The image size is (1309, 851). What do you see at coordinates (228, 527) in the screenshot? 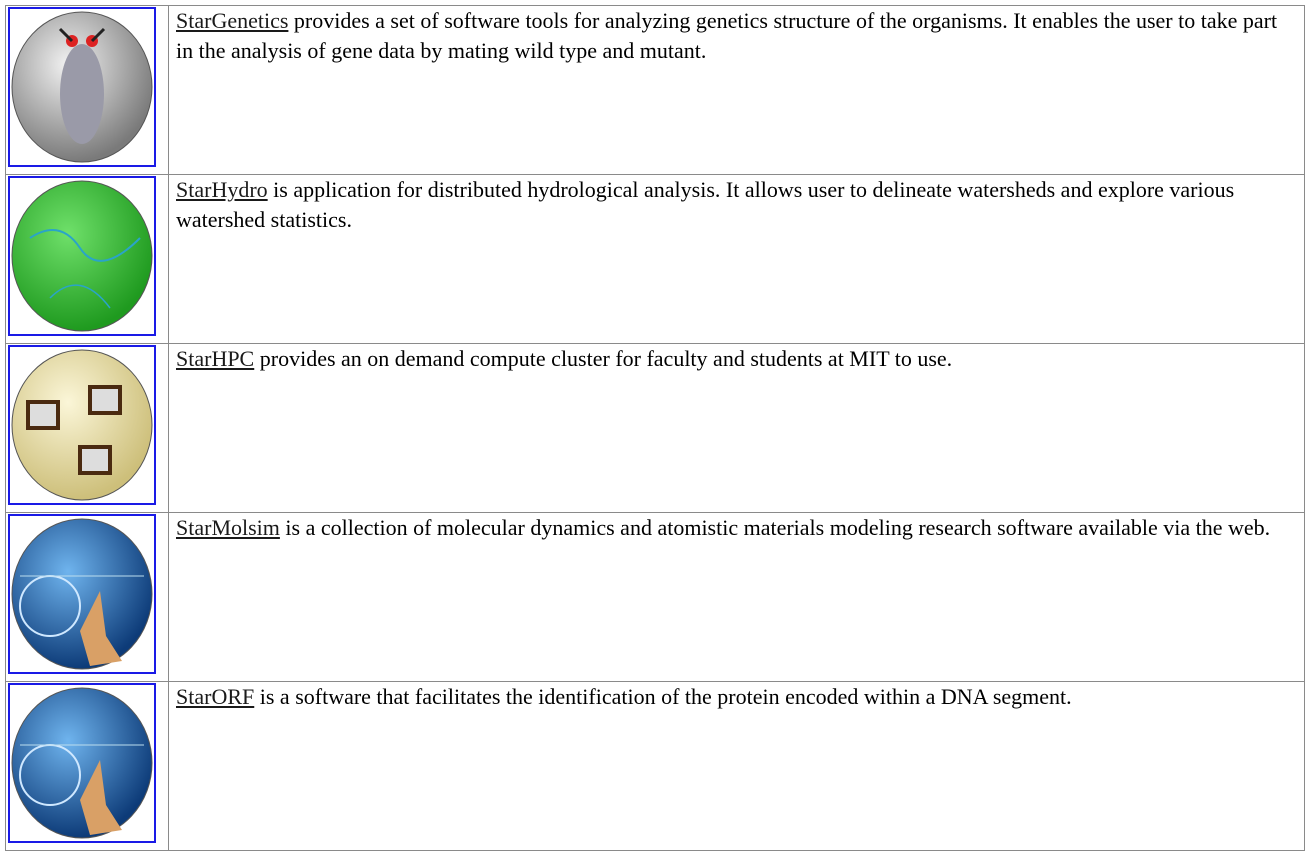
I see `software-link: StarMolsim` at bounding box center [228, 527].